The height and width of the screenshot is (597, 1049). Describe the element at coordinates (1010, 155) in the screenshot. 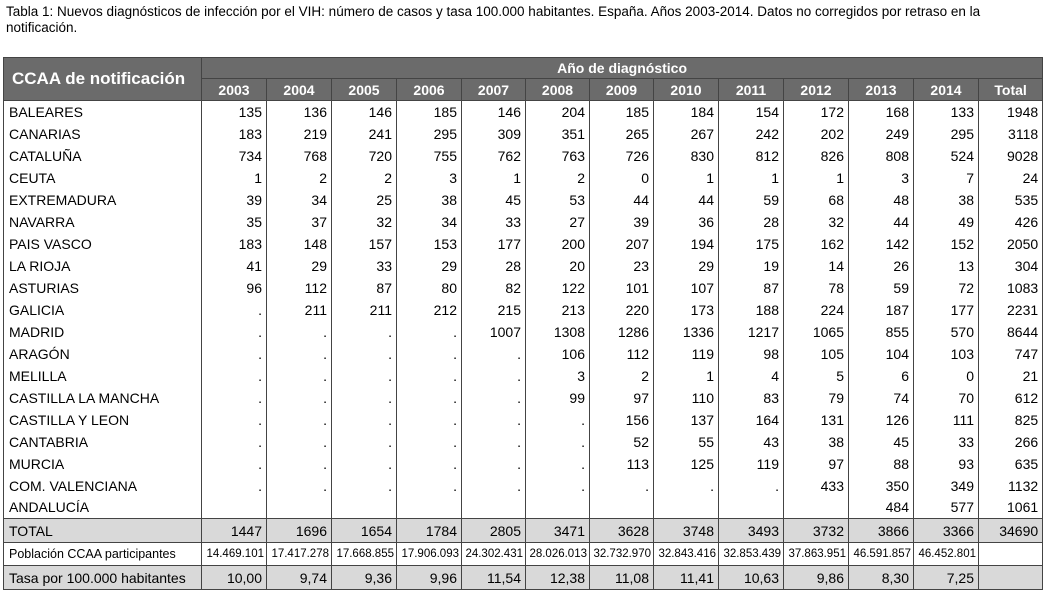

I see `cell-total: 9028` at that location.